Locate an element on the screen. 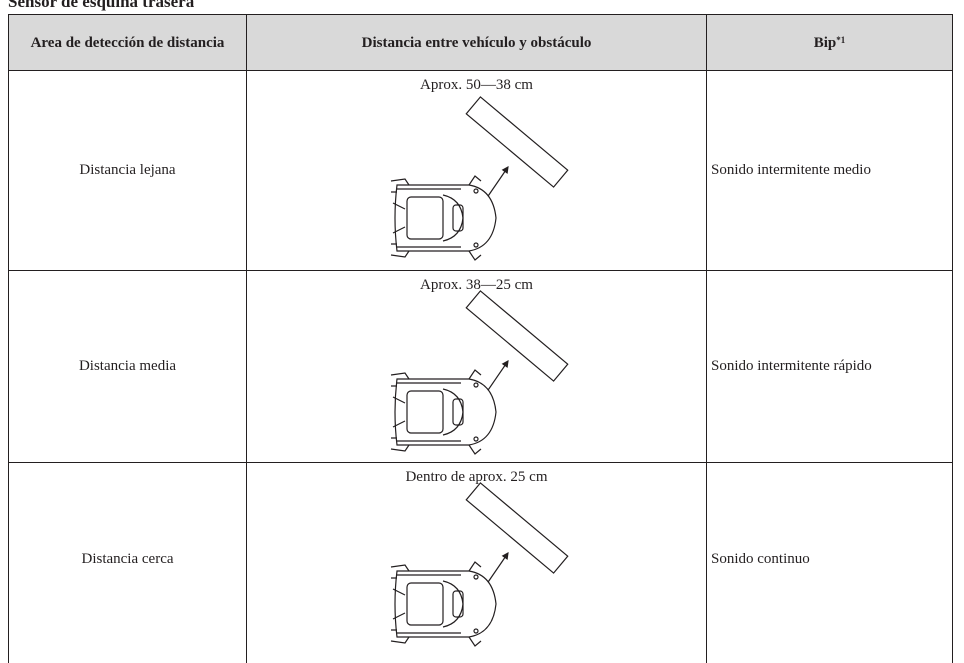  header-cell: Distancia entre vehículo y obstáculo is located at coordinates (476, 42).